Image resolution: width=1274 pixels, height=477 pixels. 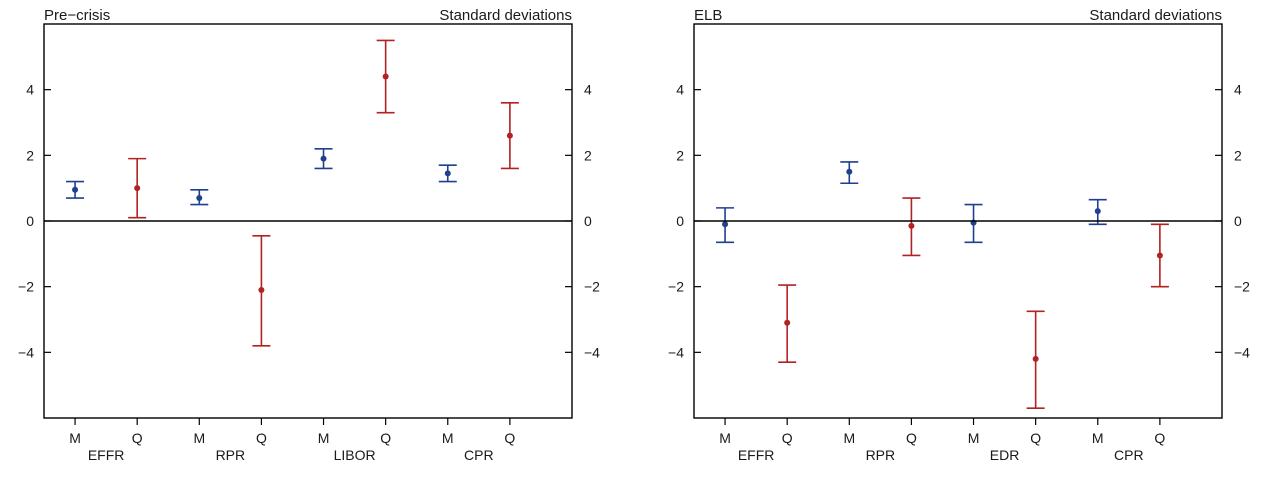 I want to click on panel-title: Pre−crisis, so click(x=77, y=15).